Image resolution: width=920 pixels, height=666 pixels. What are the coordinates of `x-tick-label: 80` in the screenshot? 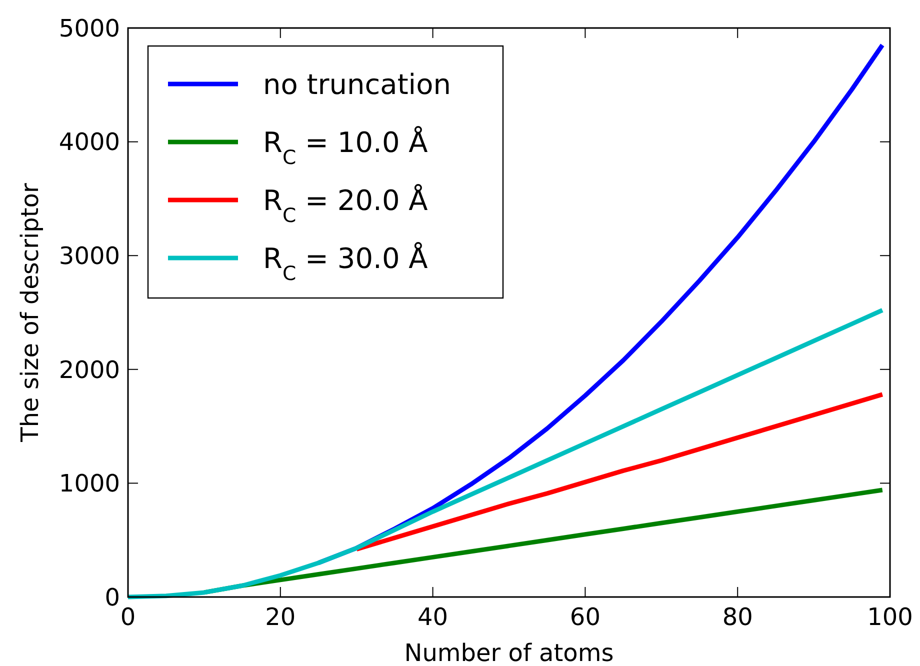 It's located at (737, 617).